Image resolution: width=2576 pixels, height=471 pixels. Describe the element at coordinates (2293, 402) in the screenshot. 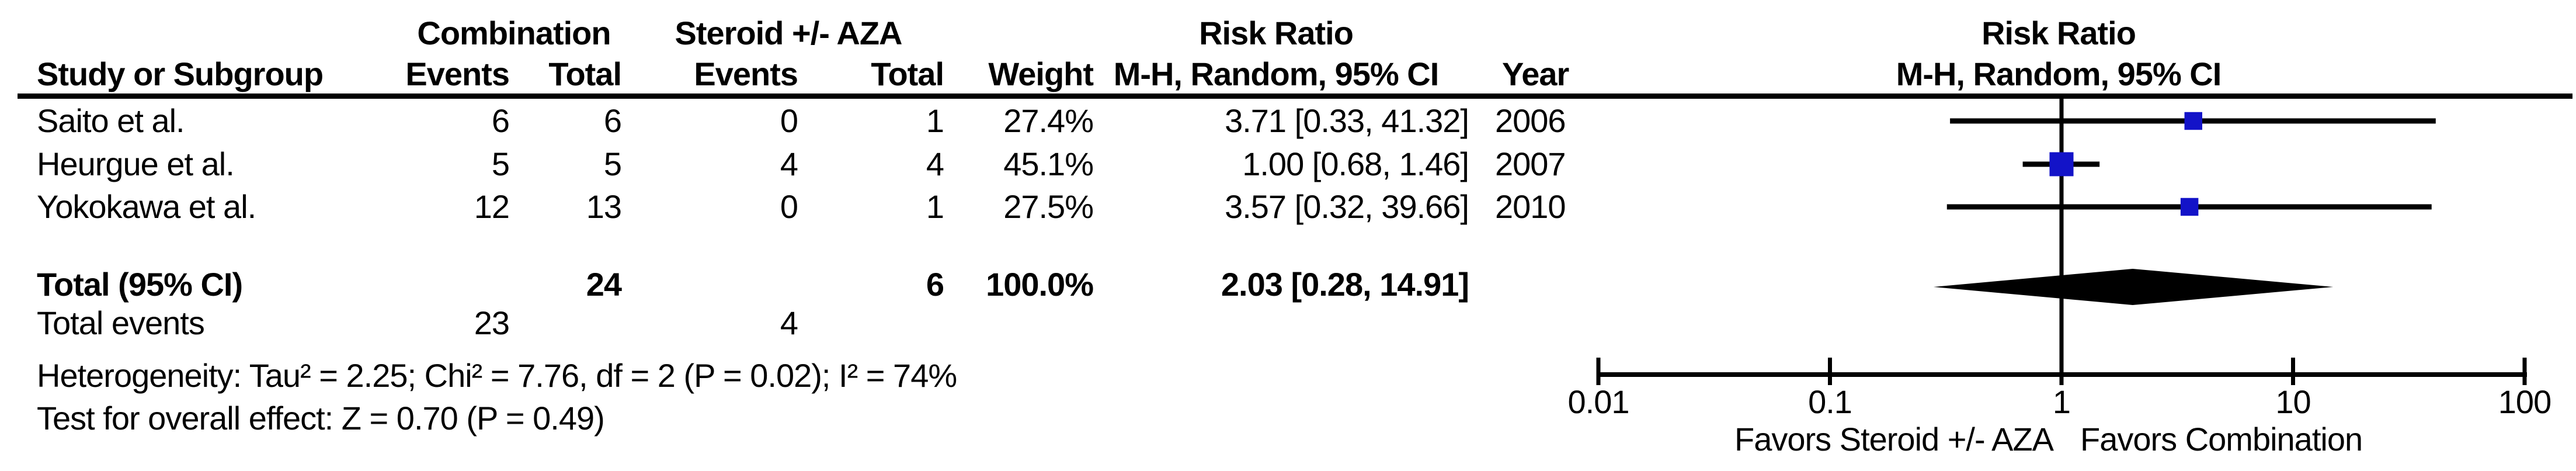

I see `x-axis-tick-label: 10` at that location.